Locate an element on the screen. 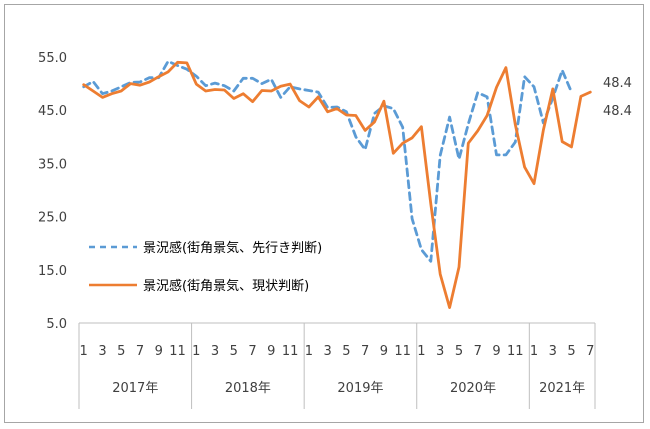 Image resolution: width=650 pixels, height=429 pixels. y-tick-label: 25.0 is located at coordinates (52, 218).